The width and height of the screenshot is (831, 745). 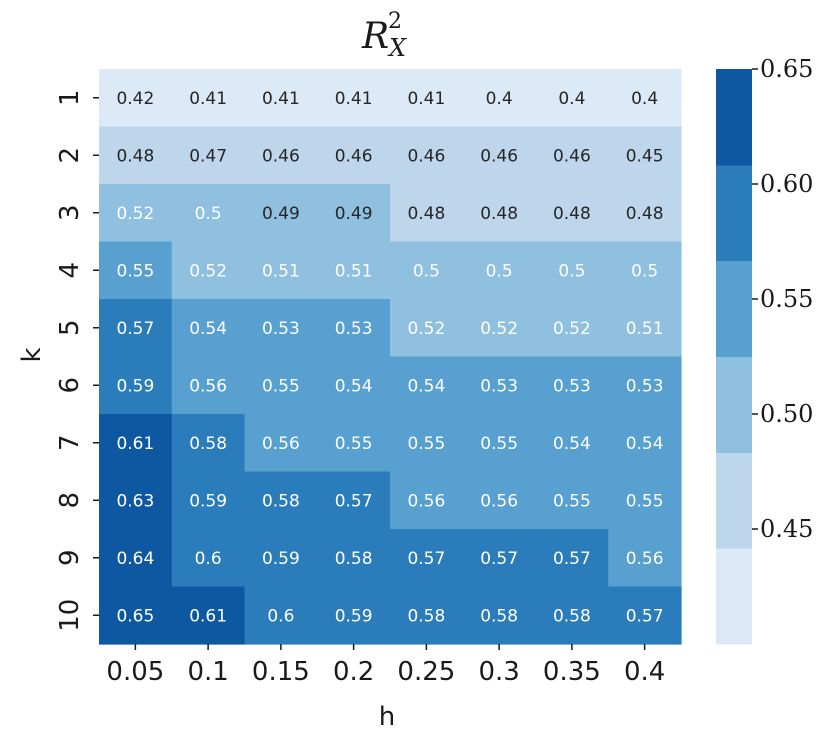 I want to click on y-axis-label: k, so click(x=32, y=354).